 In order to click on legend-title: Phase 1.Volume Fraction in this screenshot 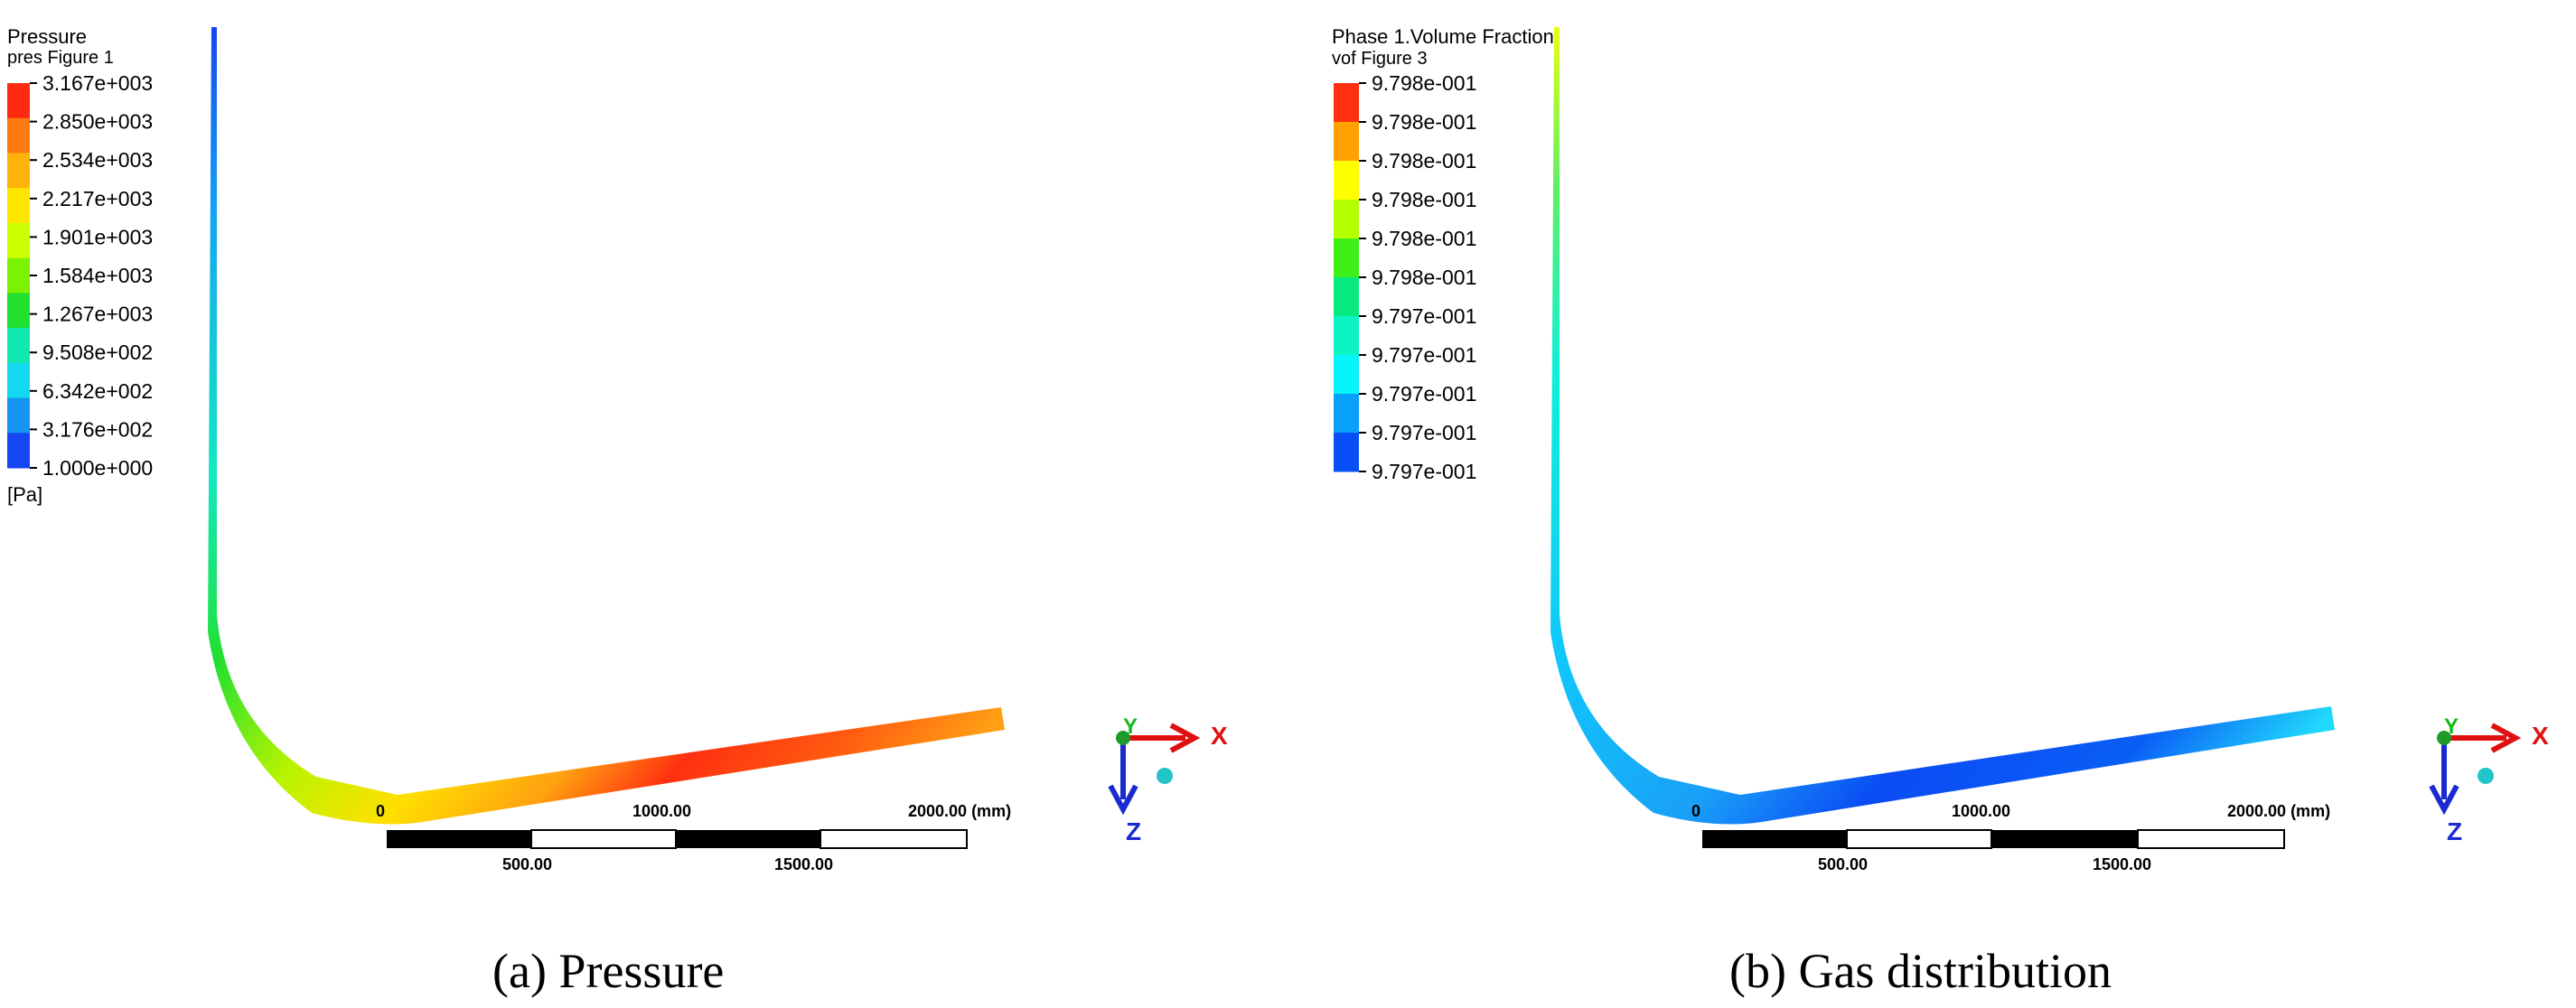, I will do `click(1443, 36)`.